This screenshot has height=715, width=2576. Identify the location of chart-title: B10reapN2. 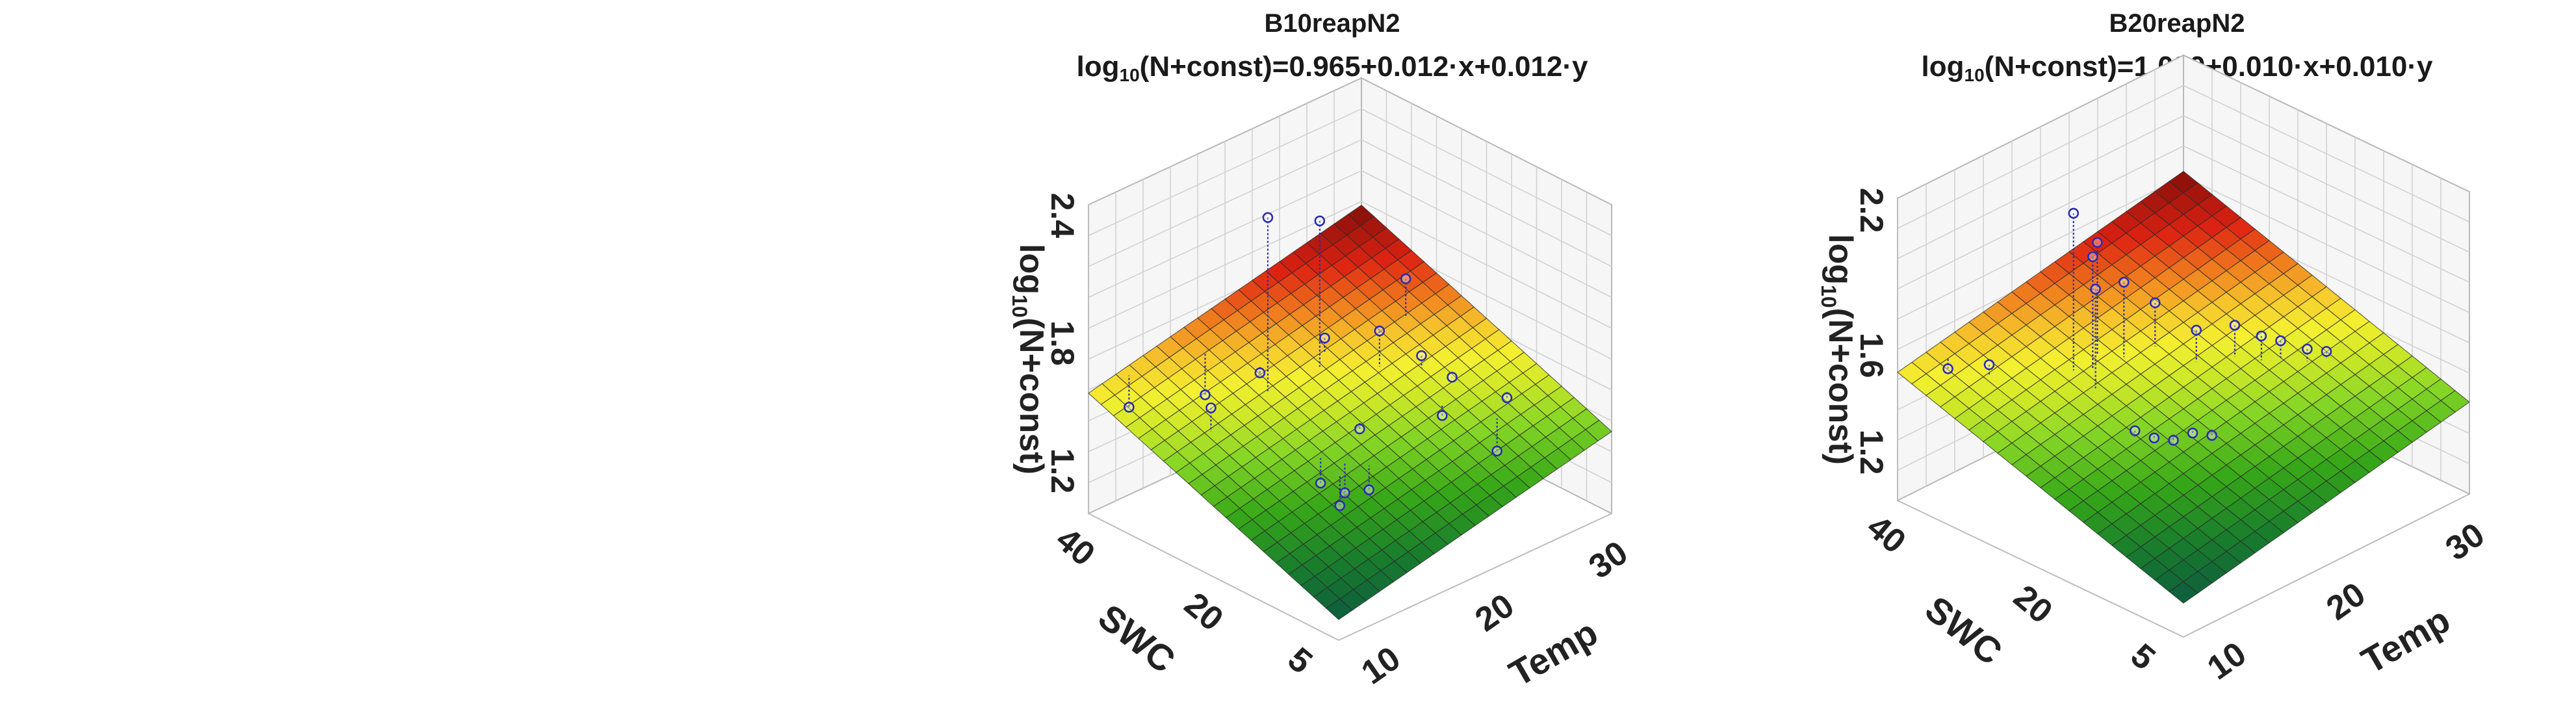
(1332, 23).